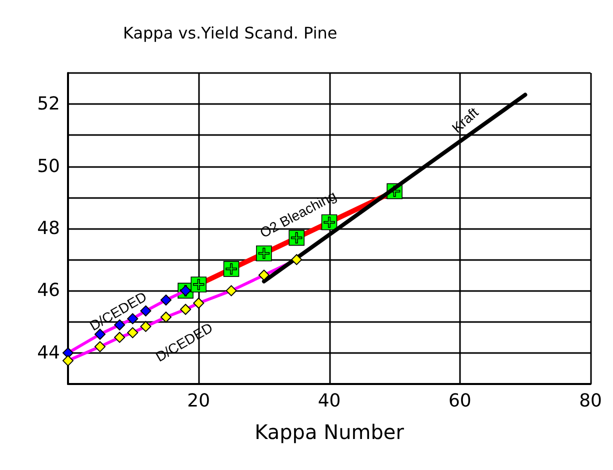 This screenshot has height=470, width=613. What do you see at coordinates (198, 401) in the screenshot?
I see `x-tick-label: 20` at bounding box center [198, 401].